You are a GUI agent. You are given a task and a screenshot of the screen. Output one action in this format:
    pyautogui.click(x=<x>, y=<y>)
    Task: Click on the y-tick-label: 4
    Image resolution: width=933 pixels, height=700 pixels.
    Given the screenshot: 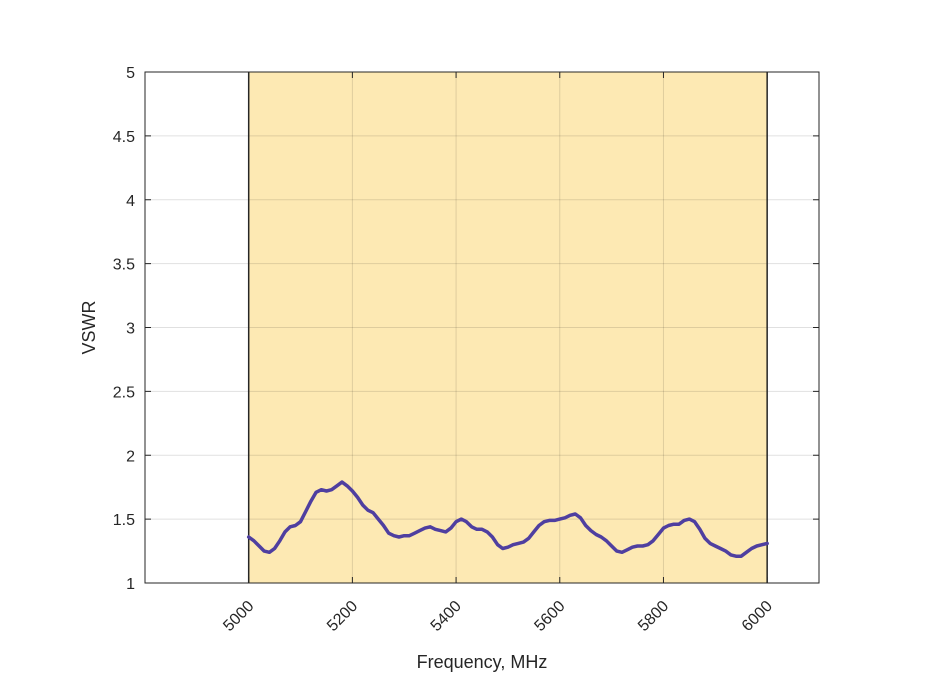 What is the action you would take?
    pyautogui.click(x=130, y=201)
    